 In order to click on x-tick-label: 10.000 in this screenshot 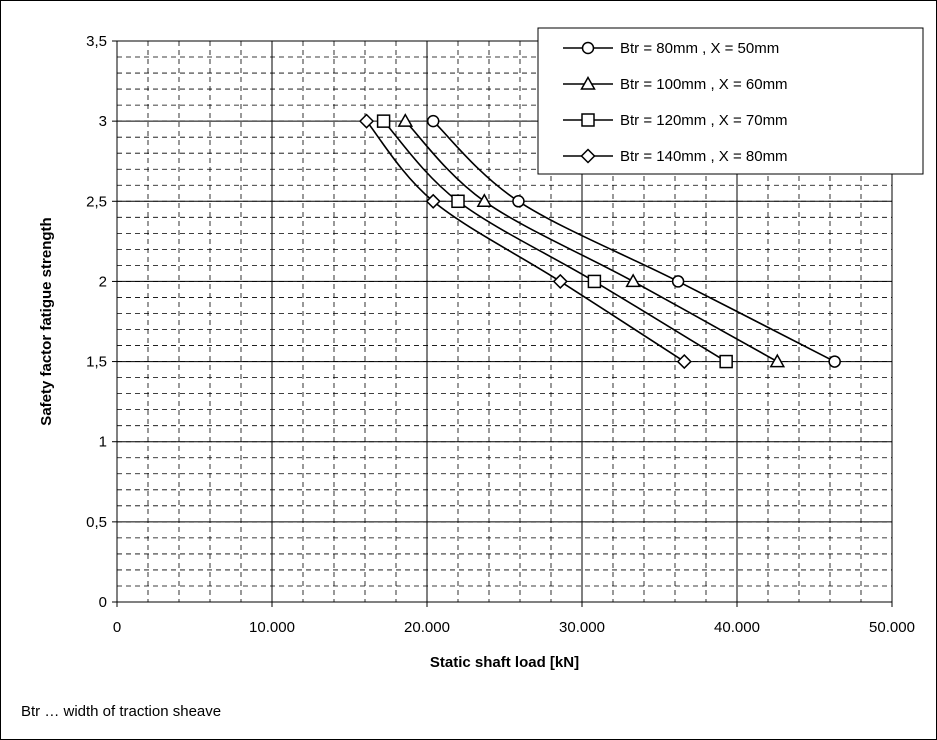, I will do `click(272, 627)`.